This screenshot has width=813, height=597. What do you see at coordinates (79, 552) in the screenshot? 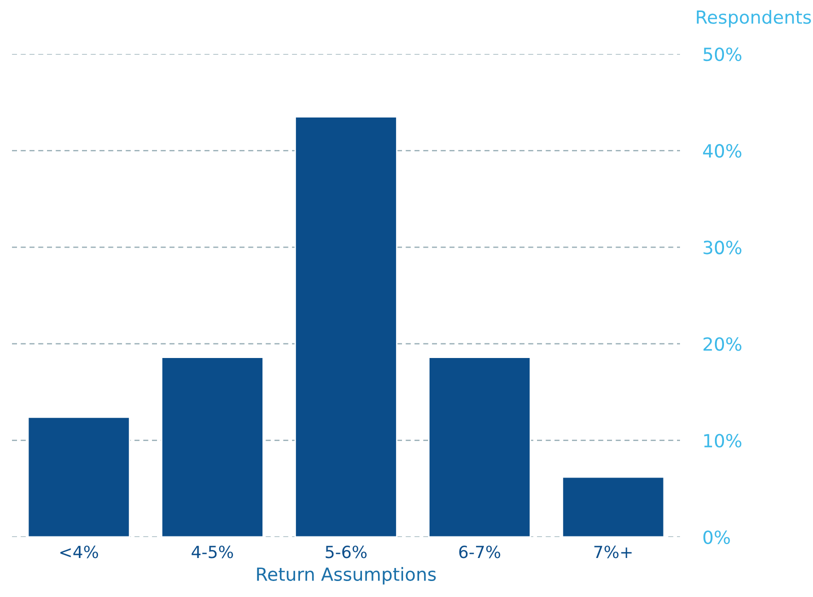
I see `x-tick-label: <4%` at bounding box center [79, 552].